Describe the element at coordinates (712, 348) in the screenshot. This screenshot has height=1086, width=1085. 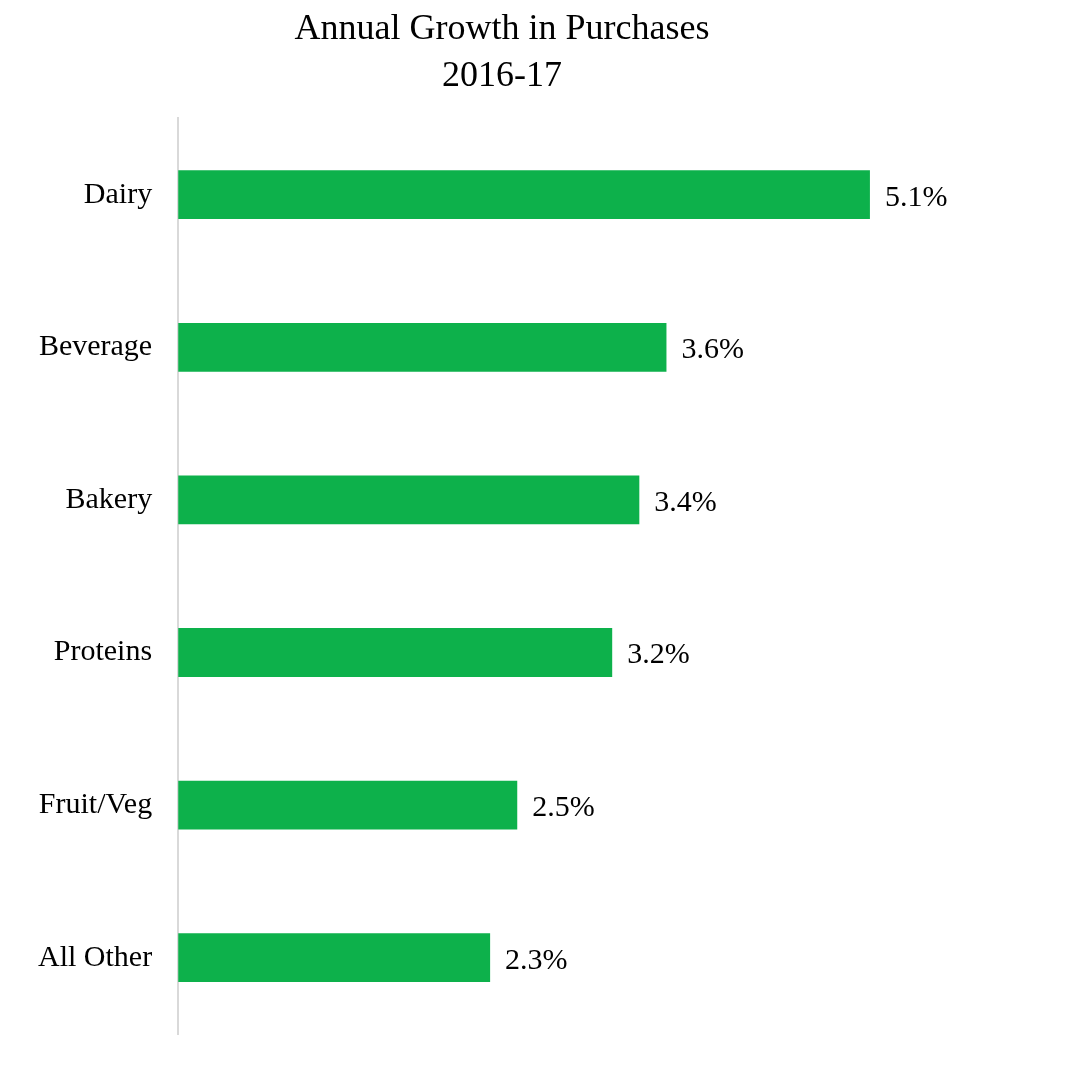
I see `data-label: 3.6%` at that location.